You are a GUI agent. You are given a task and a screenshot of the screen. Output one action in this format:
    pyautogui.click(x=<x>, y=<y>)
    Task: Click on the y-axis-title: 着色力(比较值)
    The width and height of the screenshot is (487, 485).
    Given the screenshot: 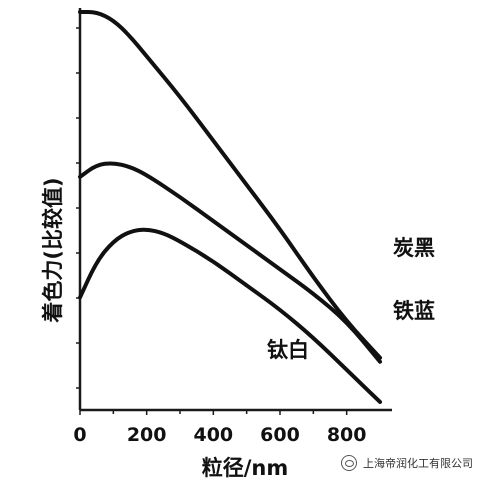 What is the action you would take?
    pyautogui.click(x=53, y=250)
    